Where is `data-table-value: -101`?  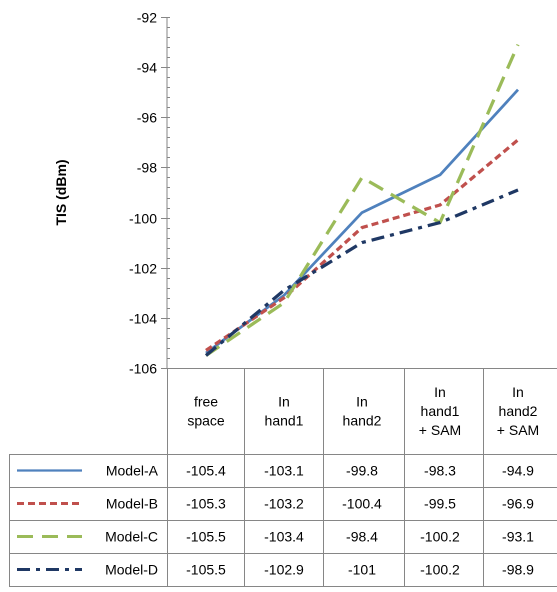
data-table-value: -101 is located at coordinates (362, 570).